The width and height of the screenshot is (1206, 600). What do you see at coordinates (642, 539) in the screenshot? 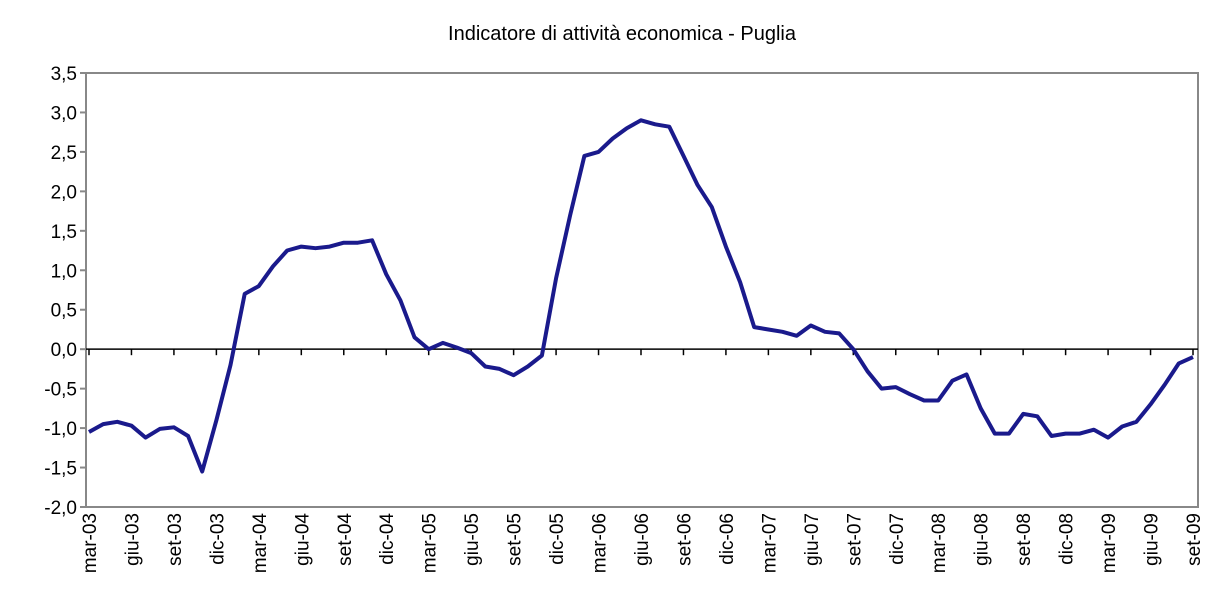
I see `x-tick-label: giu-06` at bounding box center [642, 539].